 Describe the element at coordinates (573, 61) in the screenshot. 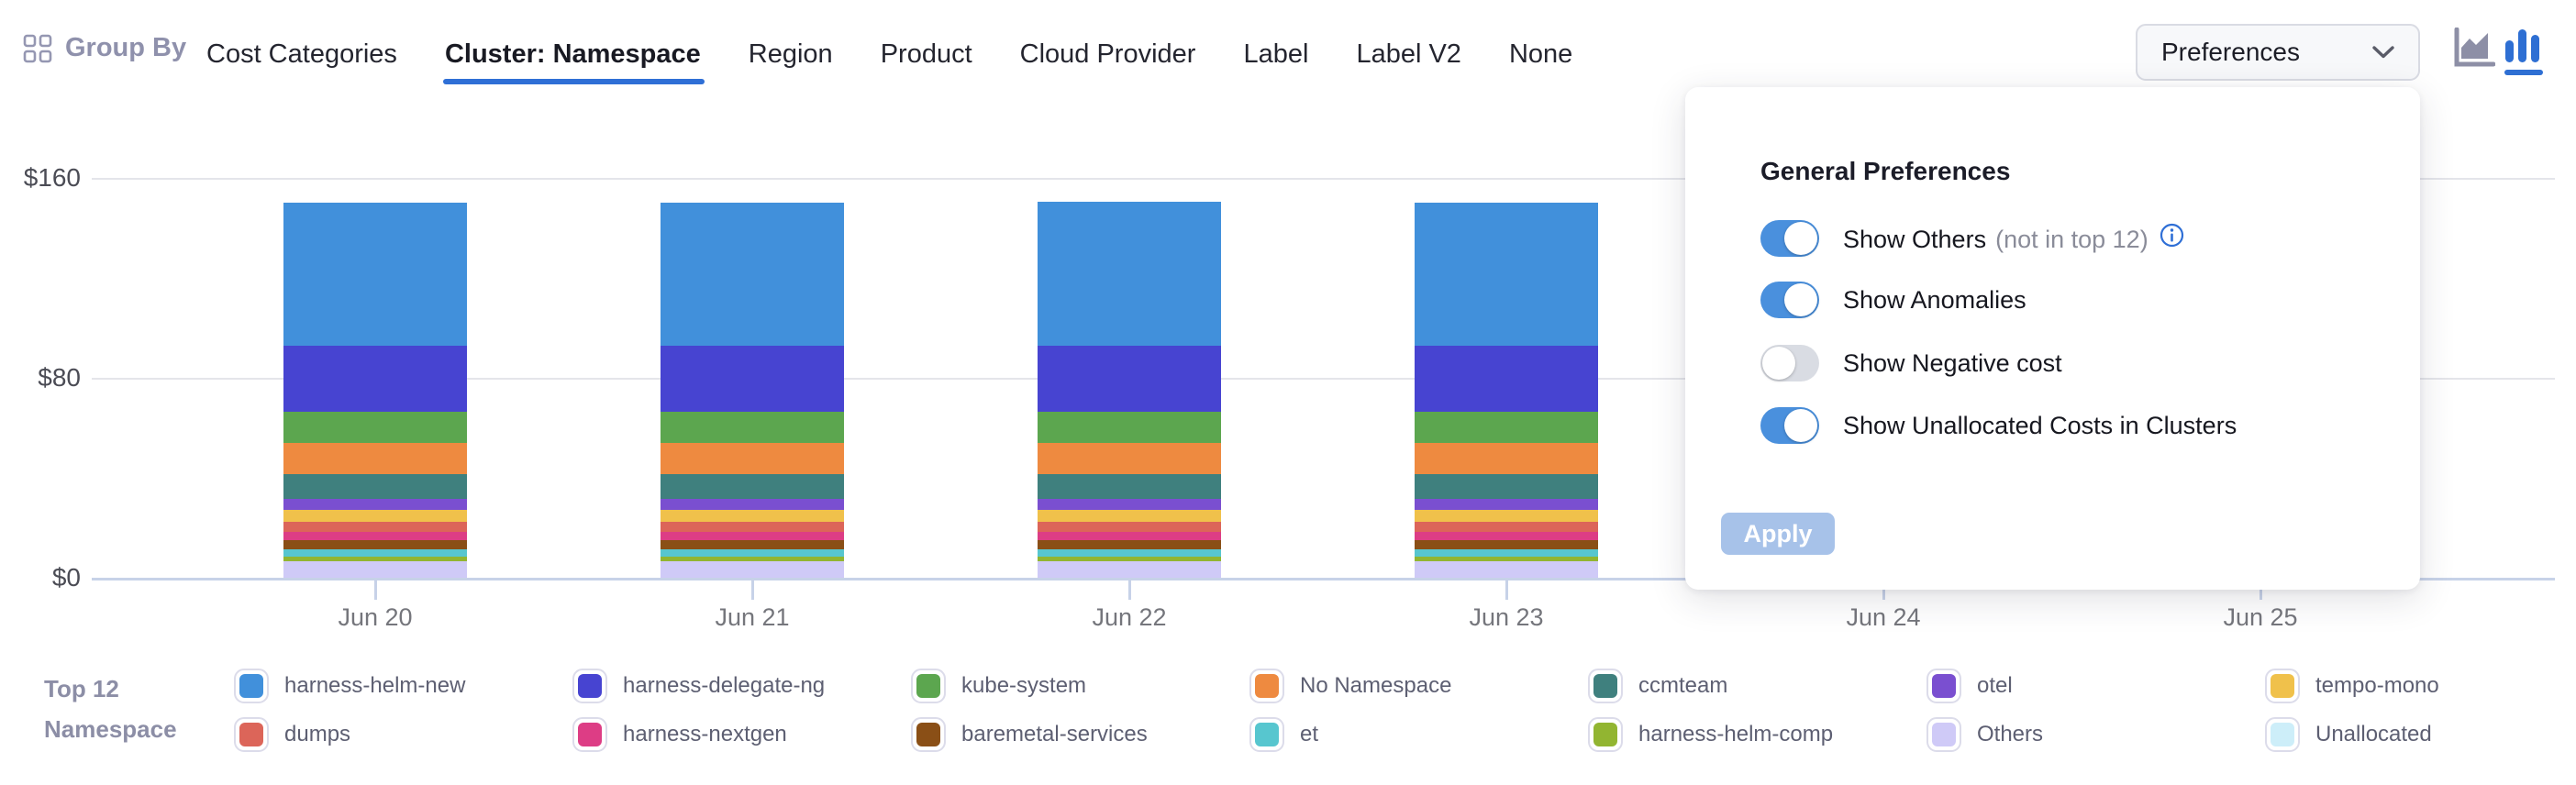

I see `tab-cluster-namespace: Cluster: Namespace` at that location.